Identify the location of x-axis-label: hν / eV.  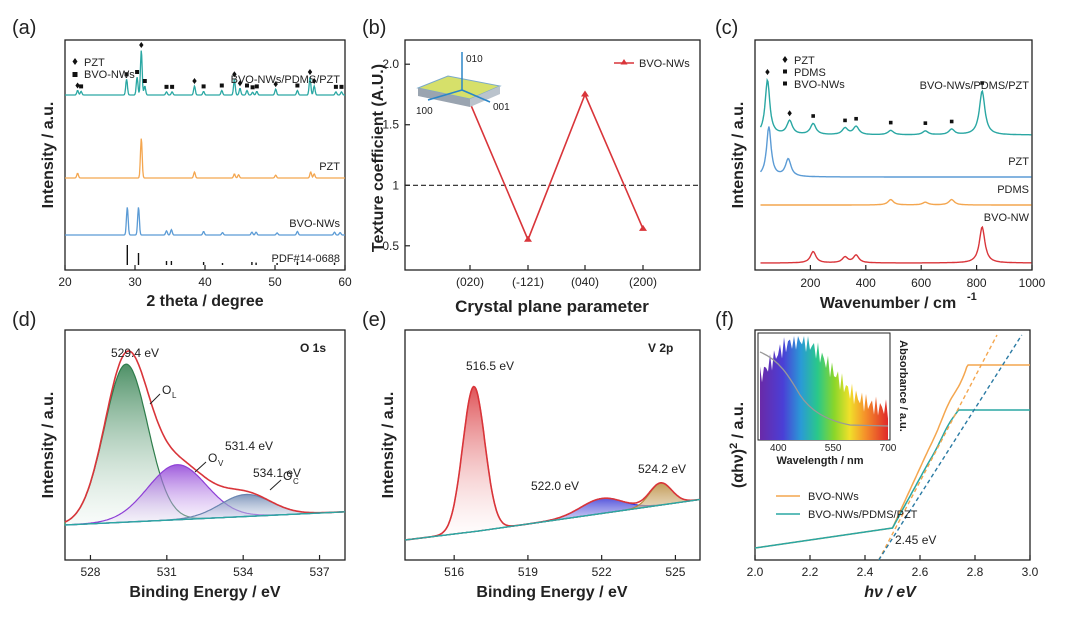
(890, 592).